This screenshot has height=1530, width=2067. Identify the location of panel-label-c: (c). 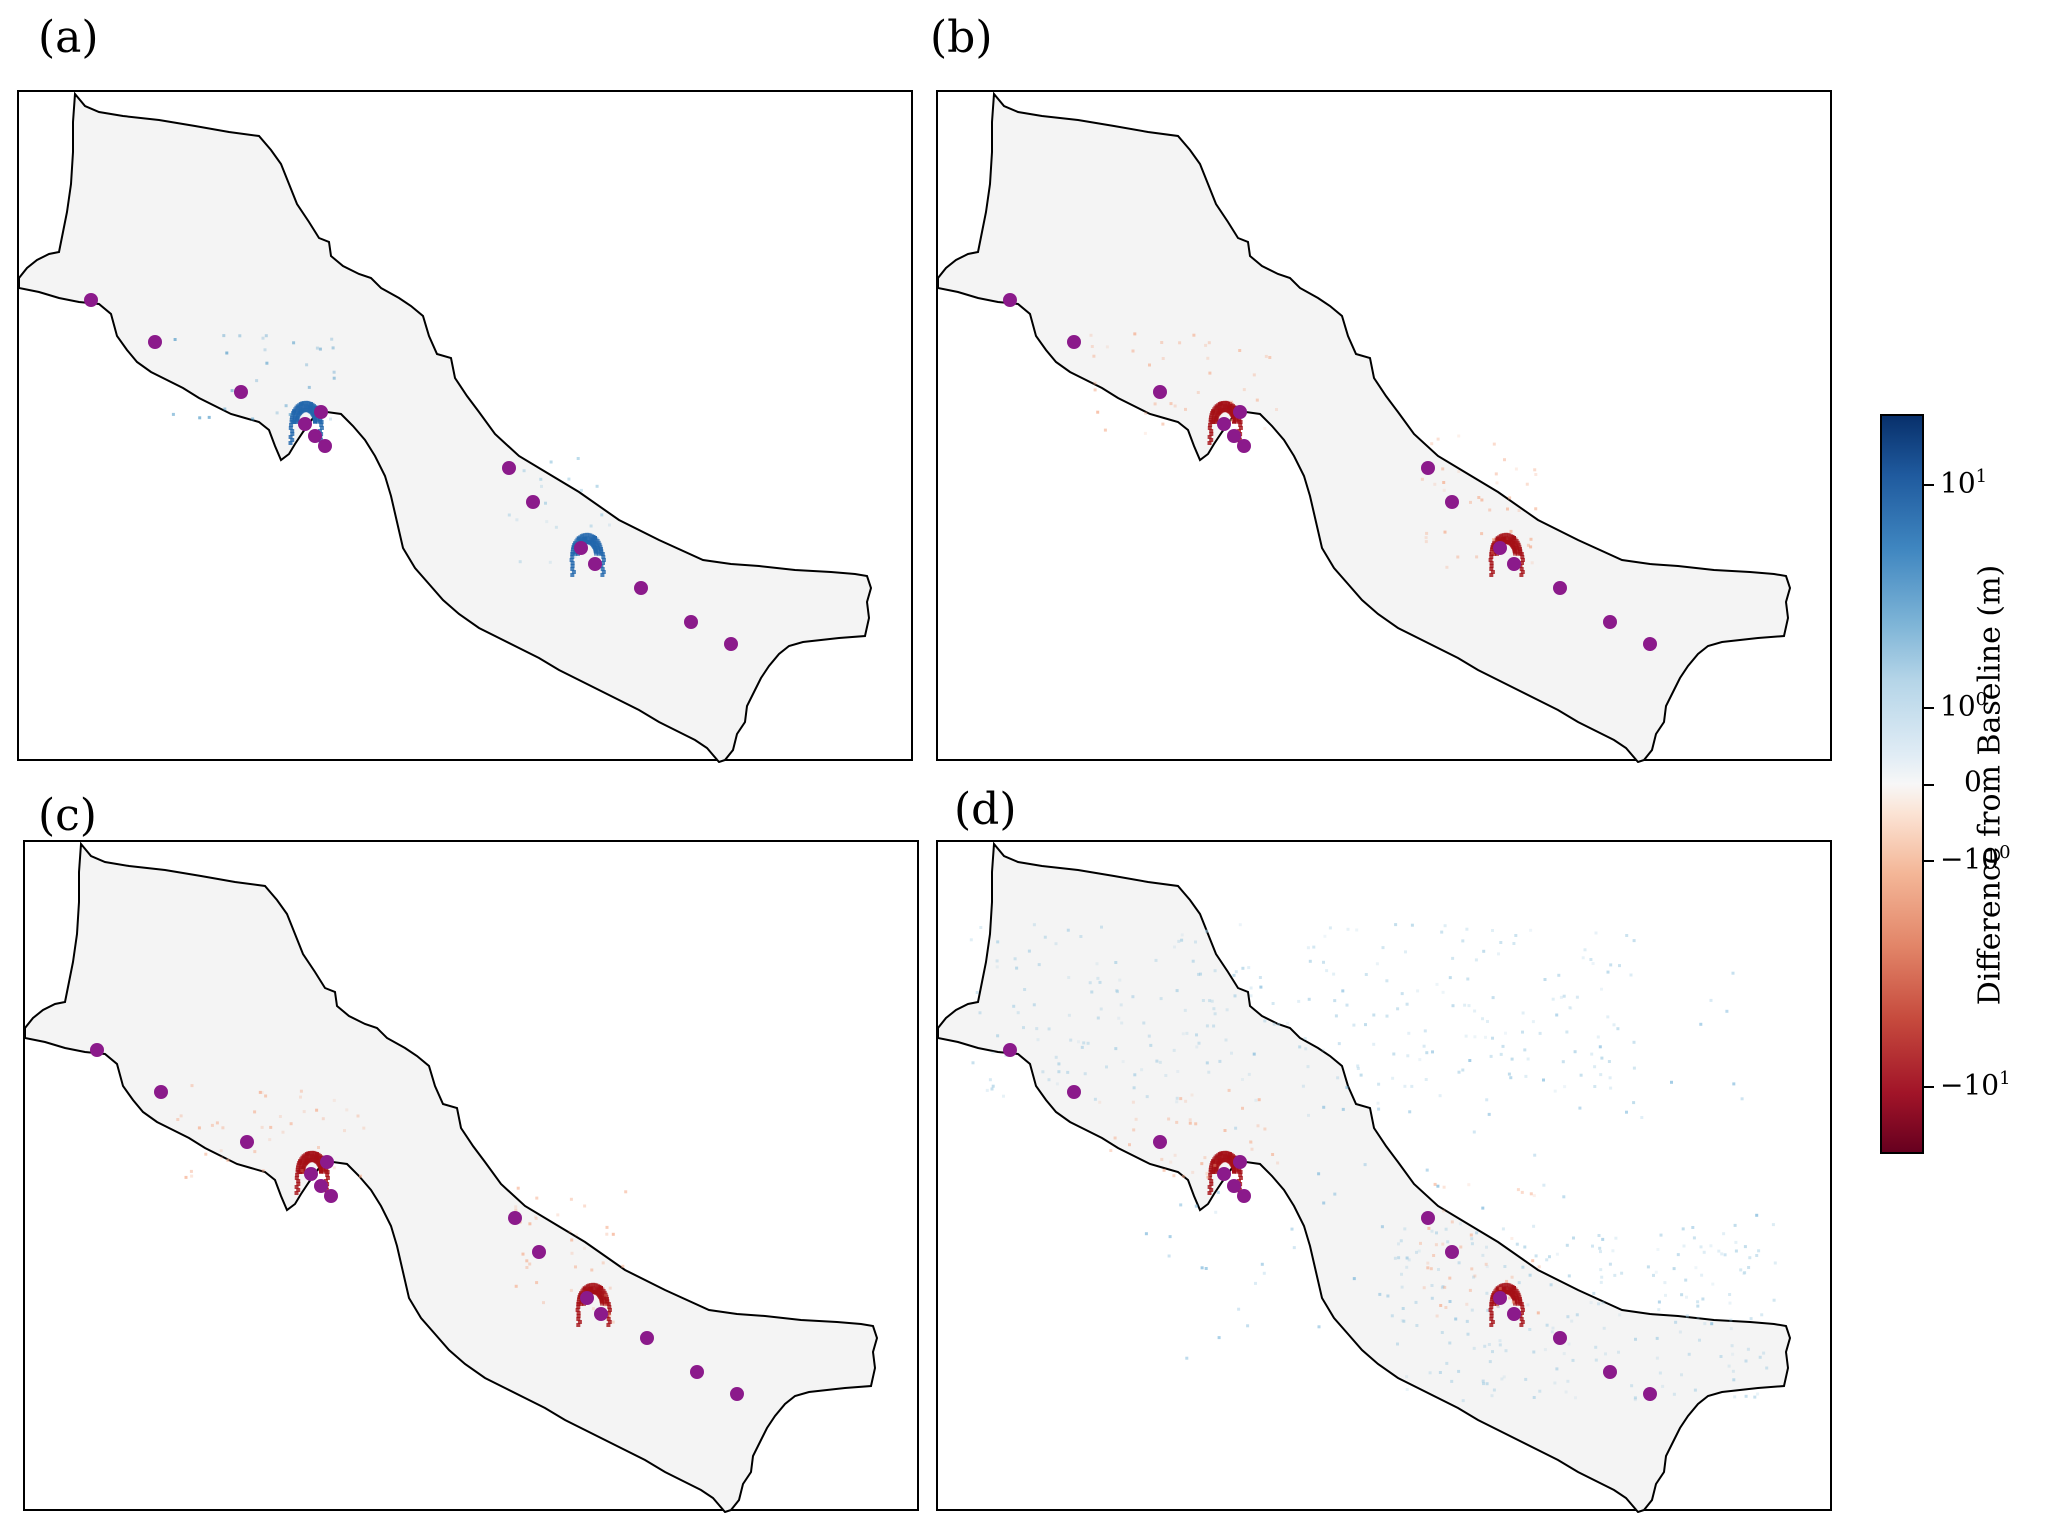
(67, 815).